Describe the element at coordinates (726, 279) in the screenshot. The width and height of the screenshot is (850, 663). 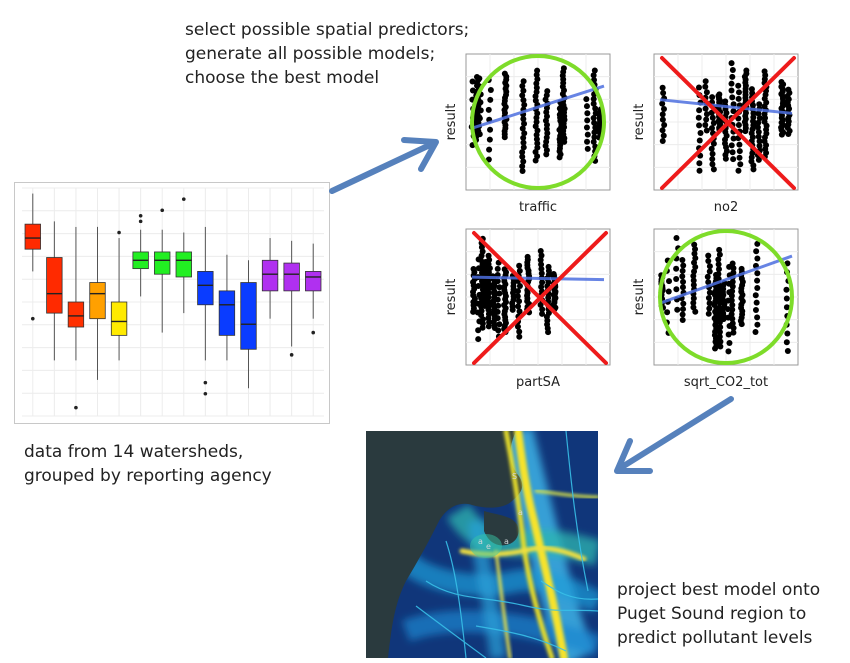
I see `fit-line` at that location.